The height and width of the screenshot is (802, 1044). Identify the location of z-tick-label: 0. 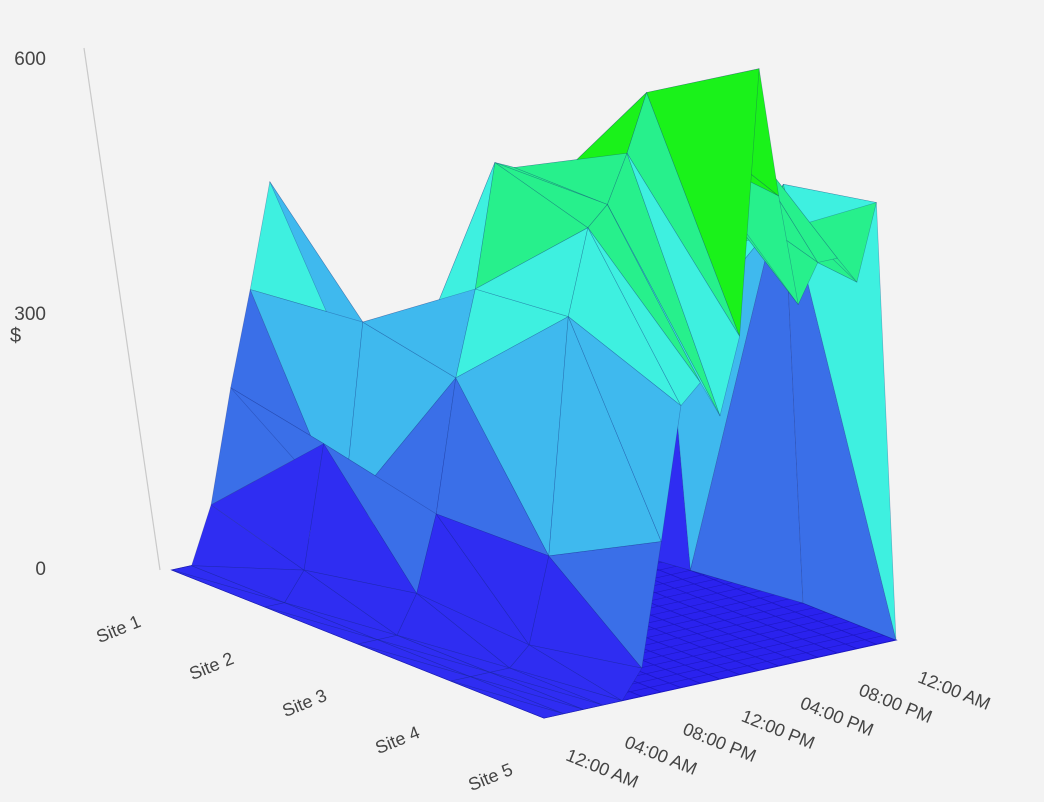
(40, 569).